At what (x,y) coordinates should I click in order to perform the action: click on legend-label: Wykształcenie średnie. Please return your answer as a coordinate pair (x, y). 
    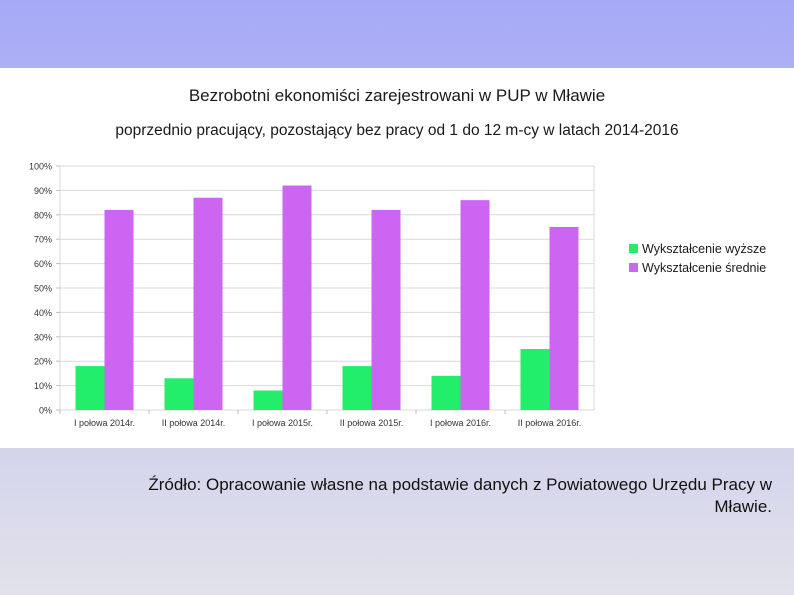
    Looking at the image, I should click on (704, 268).